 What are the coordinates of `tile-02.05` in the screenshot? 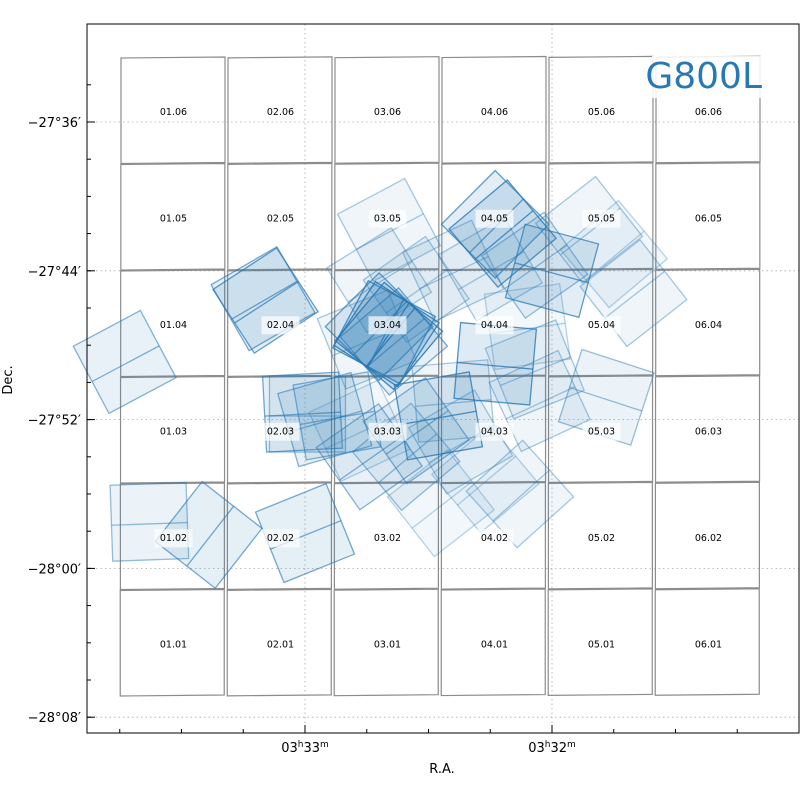 It's located at (280, 216).